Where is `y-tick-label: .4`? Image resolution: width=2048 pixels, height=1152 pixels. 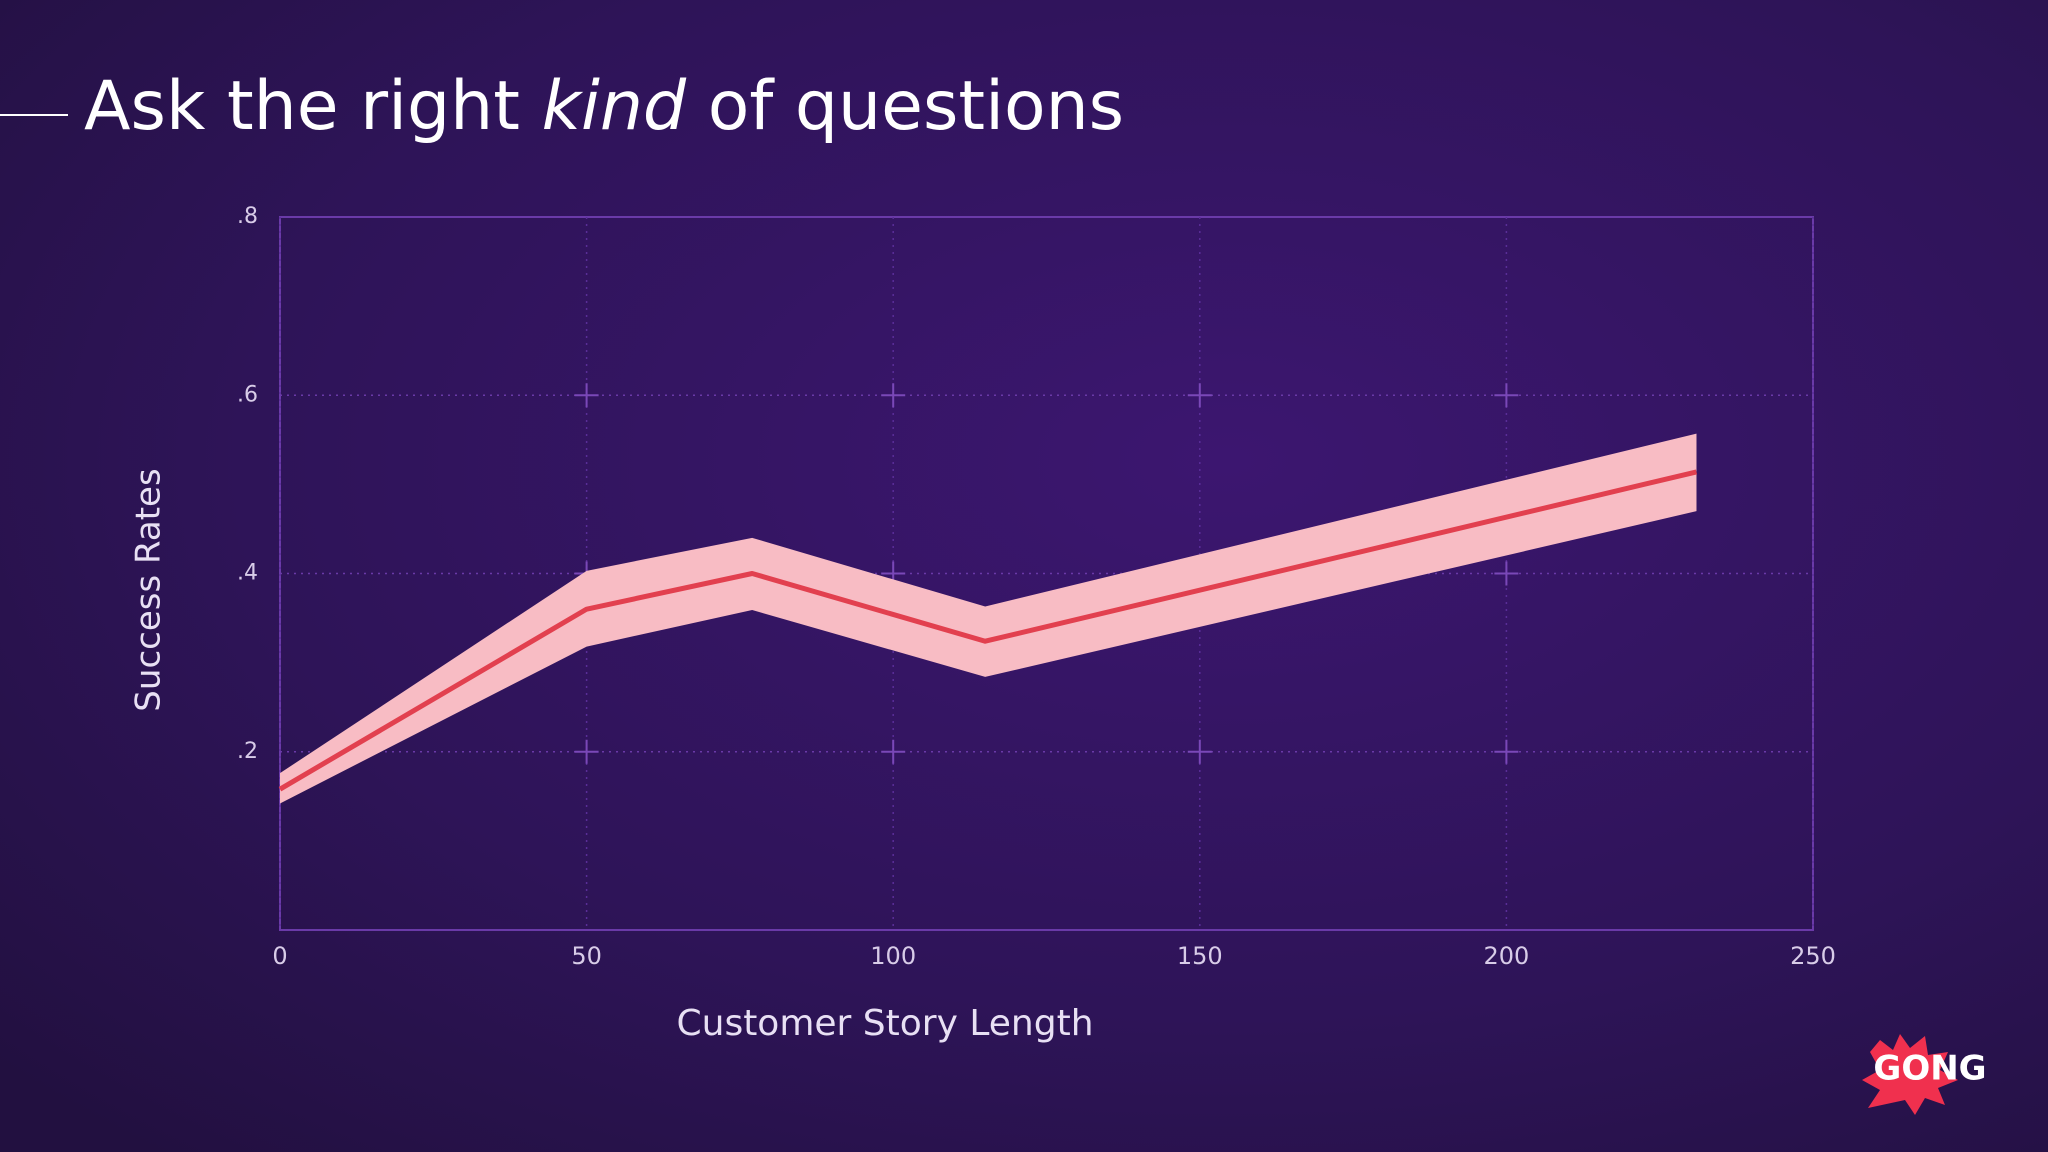
y-tick-label: .4 is located at coordinates (247, 573).